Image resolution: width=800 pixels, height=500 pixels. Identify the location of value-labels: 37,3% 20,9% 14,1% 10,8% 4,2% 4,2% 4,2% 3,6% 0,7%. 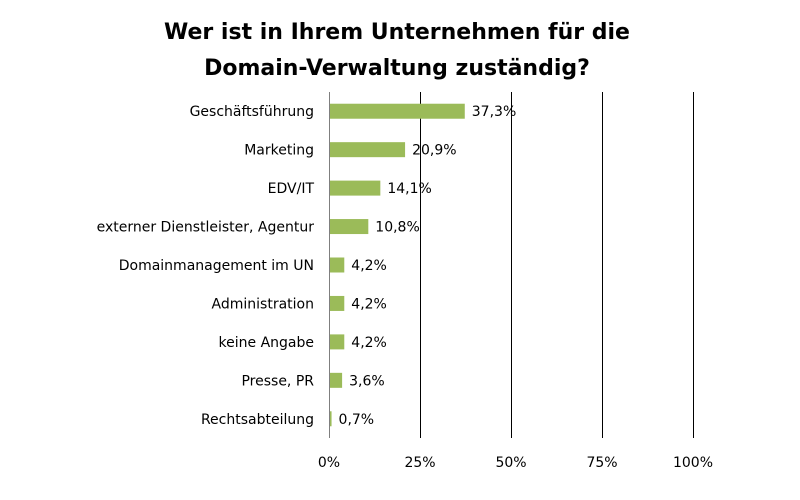
(428, 266).